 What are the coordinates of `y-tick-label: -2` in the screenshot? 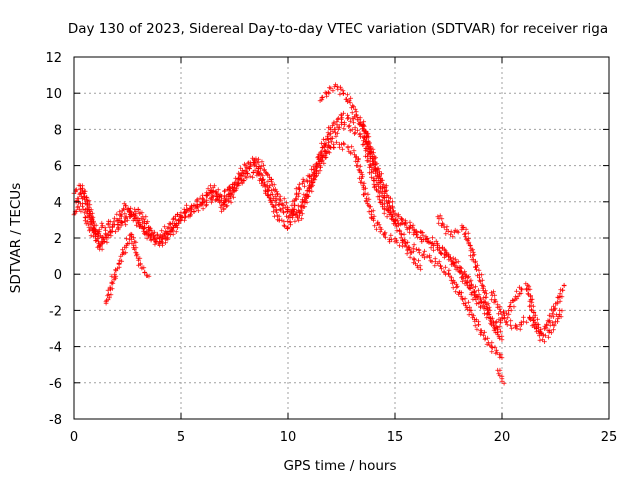 It's located at (55, 311).